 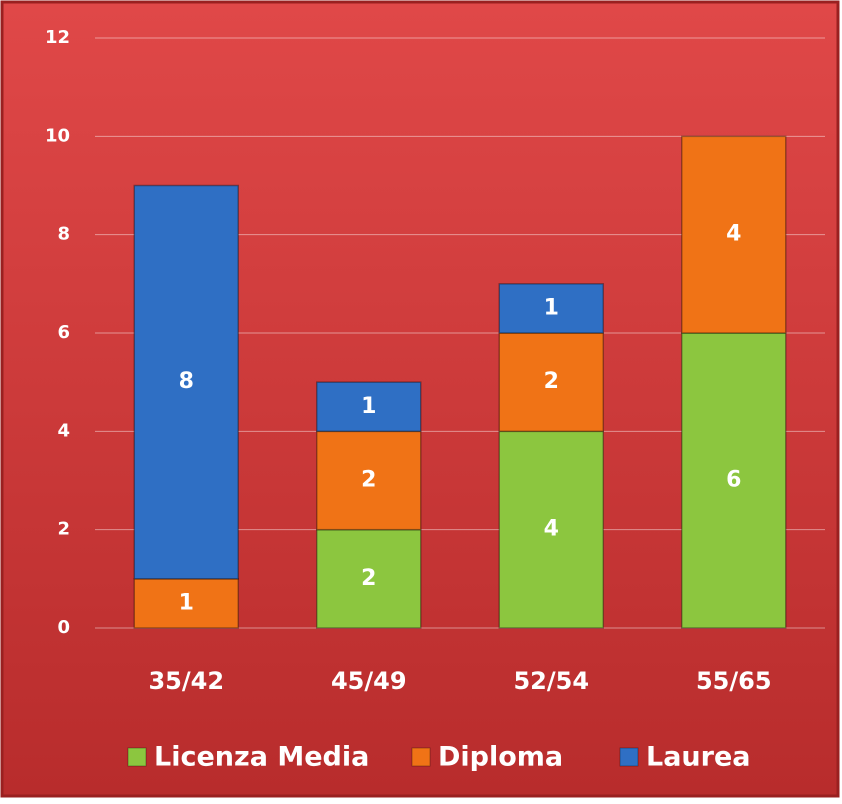 What do you see at coordinates (261, 757) in the screenshot?
I see `legend-label: Licenza Media` at bounding box center [261, 757].